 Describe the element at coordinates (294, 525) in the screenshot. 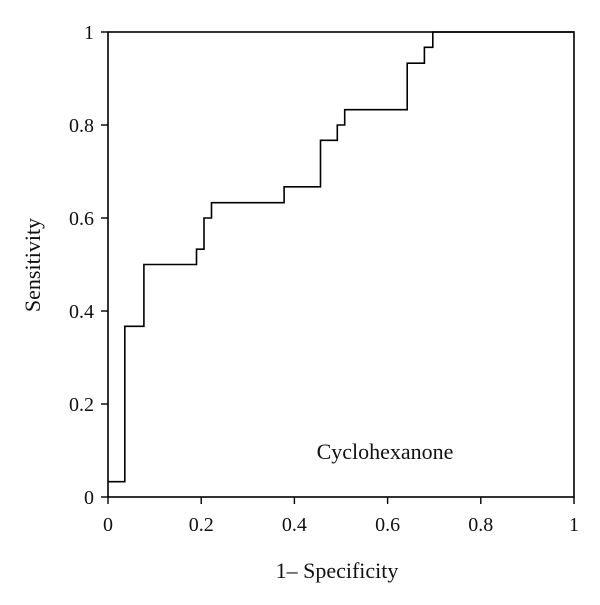

I see `x-tick-label: 0.4` at that location.